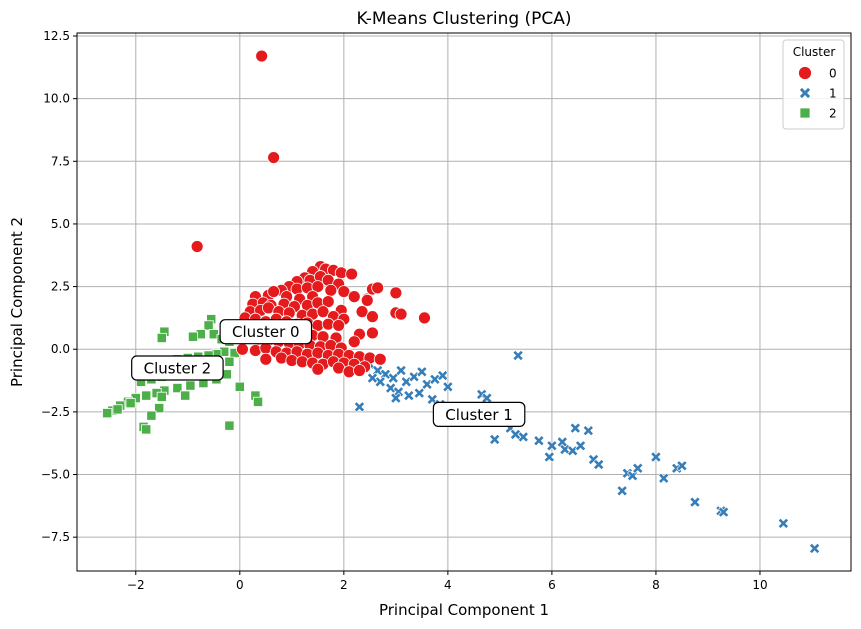 The image size is (861, 629). I want to click on legend: Cluster 0 1 2, so click(813, 84).